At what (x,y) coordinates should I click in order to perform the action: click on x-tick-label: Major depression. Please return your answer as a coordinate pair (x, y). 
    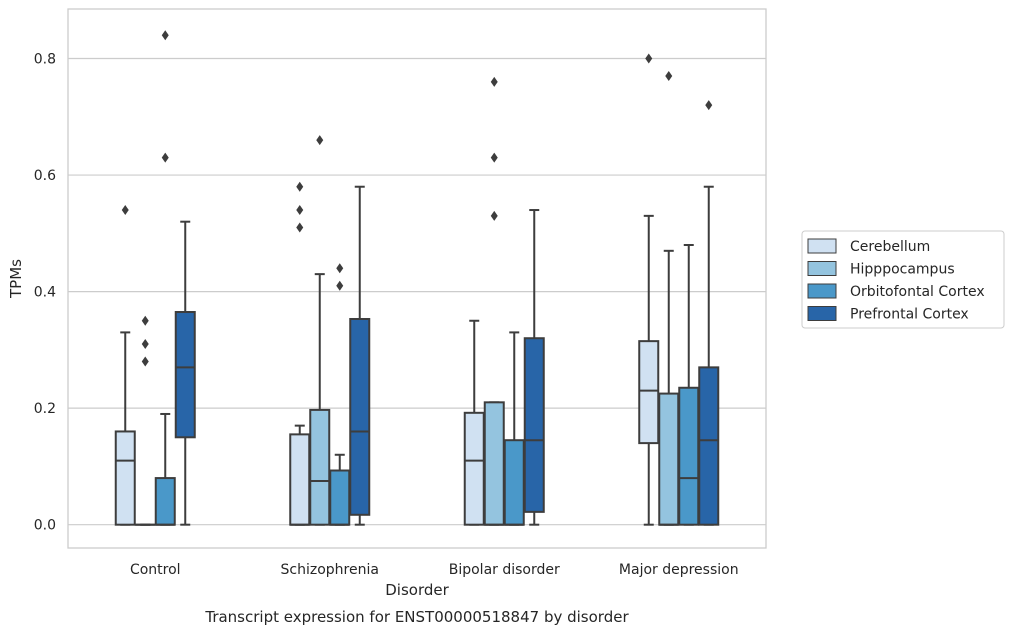
    Looking at the image, I should click on (679, 570).